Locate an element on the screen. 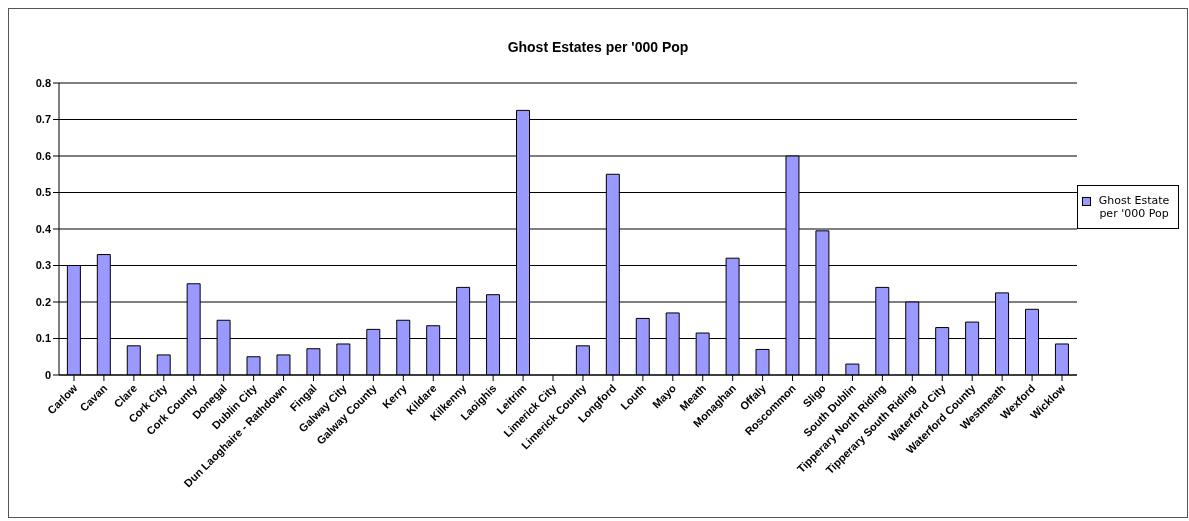  y-tick-label: 0.8 is located at coordinates (43, 82).